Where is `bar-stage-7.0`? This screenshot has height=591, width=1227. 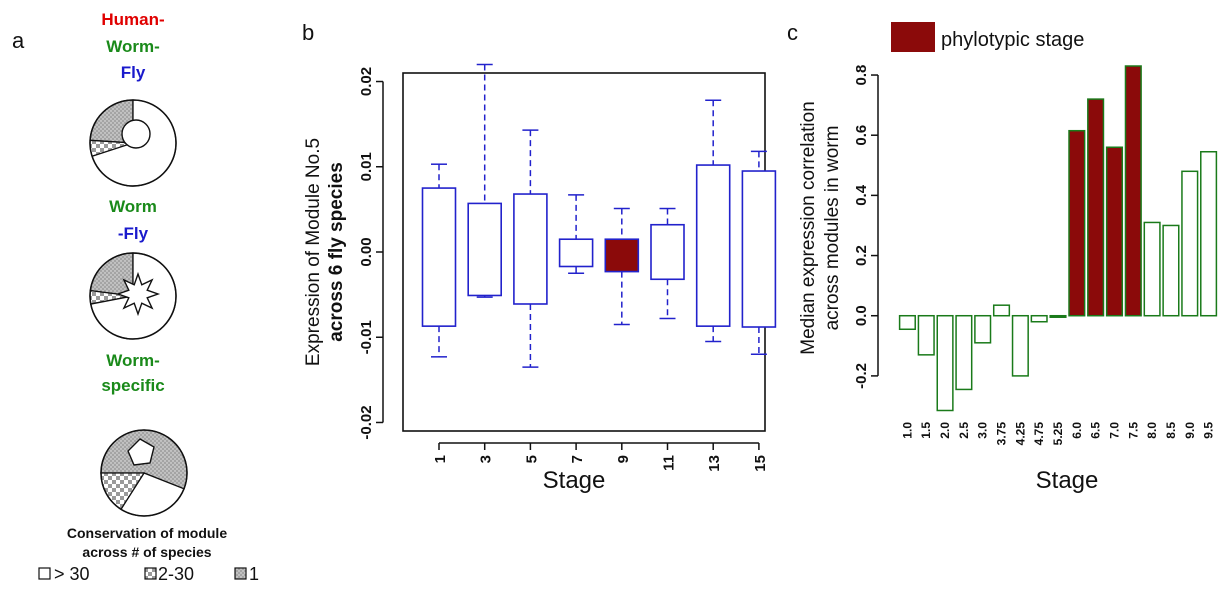 bar-stage-7.0 is located at coordinates (1114, 231).